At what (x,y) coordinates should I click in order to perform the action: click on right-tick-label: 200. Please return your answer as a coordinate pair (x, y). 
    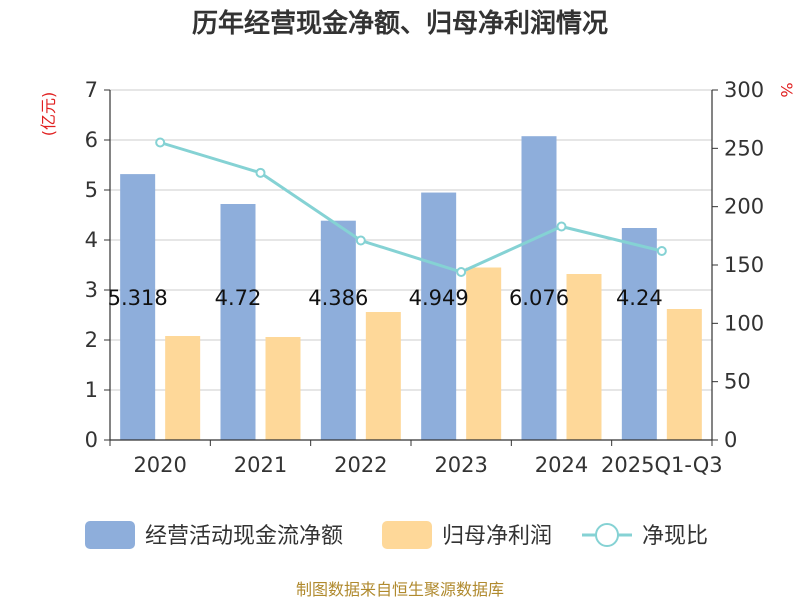
    Looking at the image, I should click on (744, 207).